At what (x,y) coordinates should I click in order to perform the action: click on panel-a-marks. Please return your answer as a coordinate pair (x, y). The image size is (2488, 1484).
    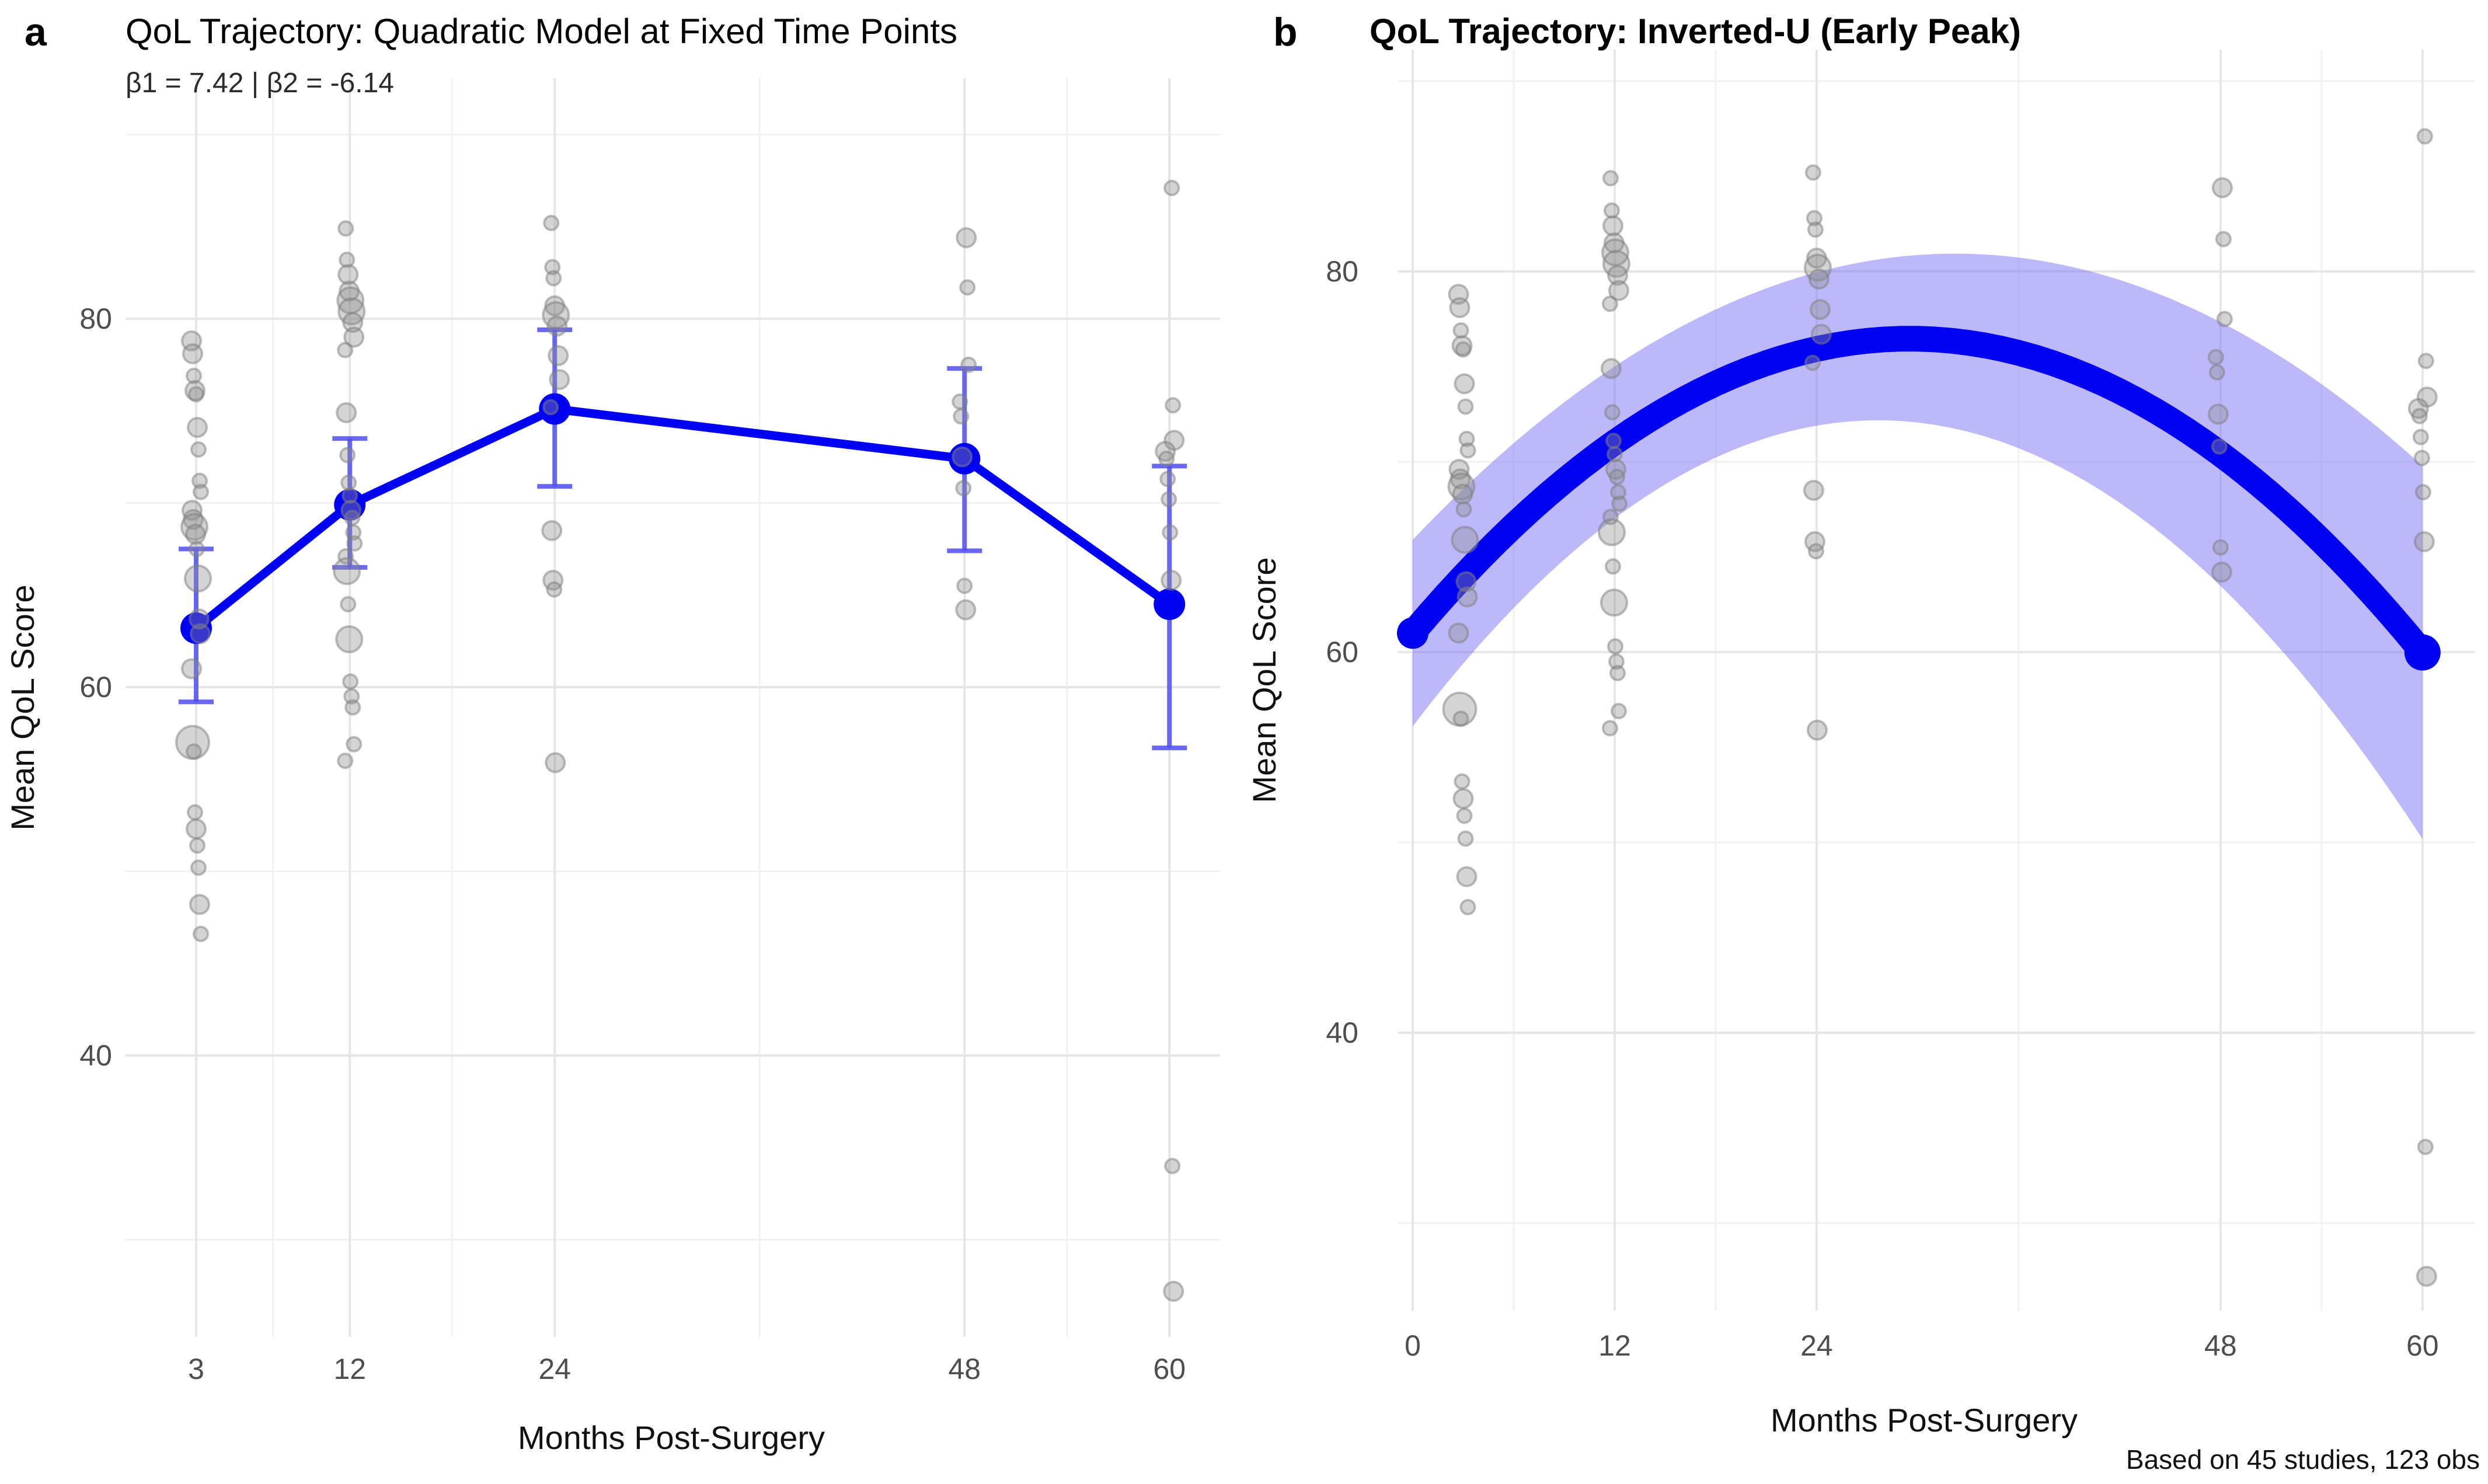
    Looking at the image, I should click on (683, 539).